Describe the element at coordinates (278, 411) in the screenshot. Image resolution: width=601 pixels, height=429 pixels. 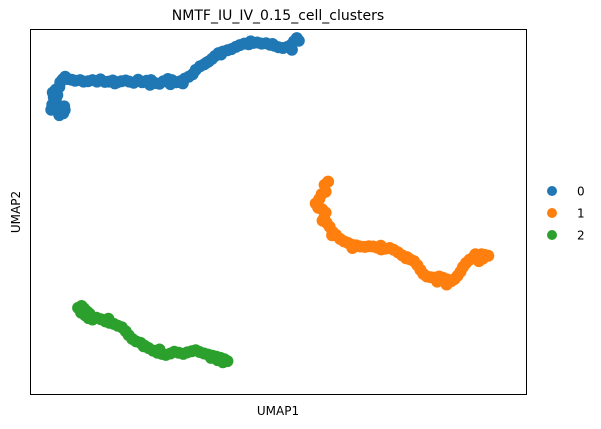
I see `x-axis-label: UMAP1` at that location.